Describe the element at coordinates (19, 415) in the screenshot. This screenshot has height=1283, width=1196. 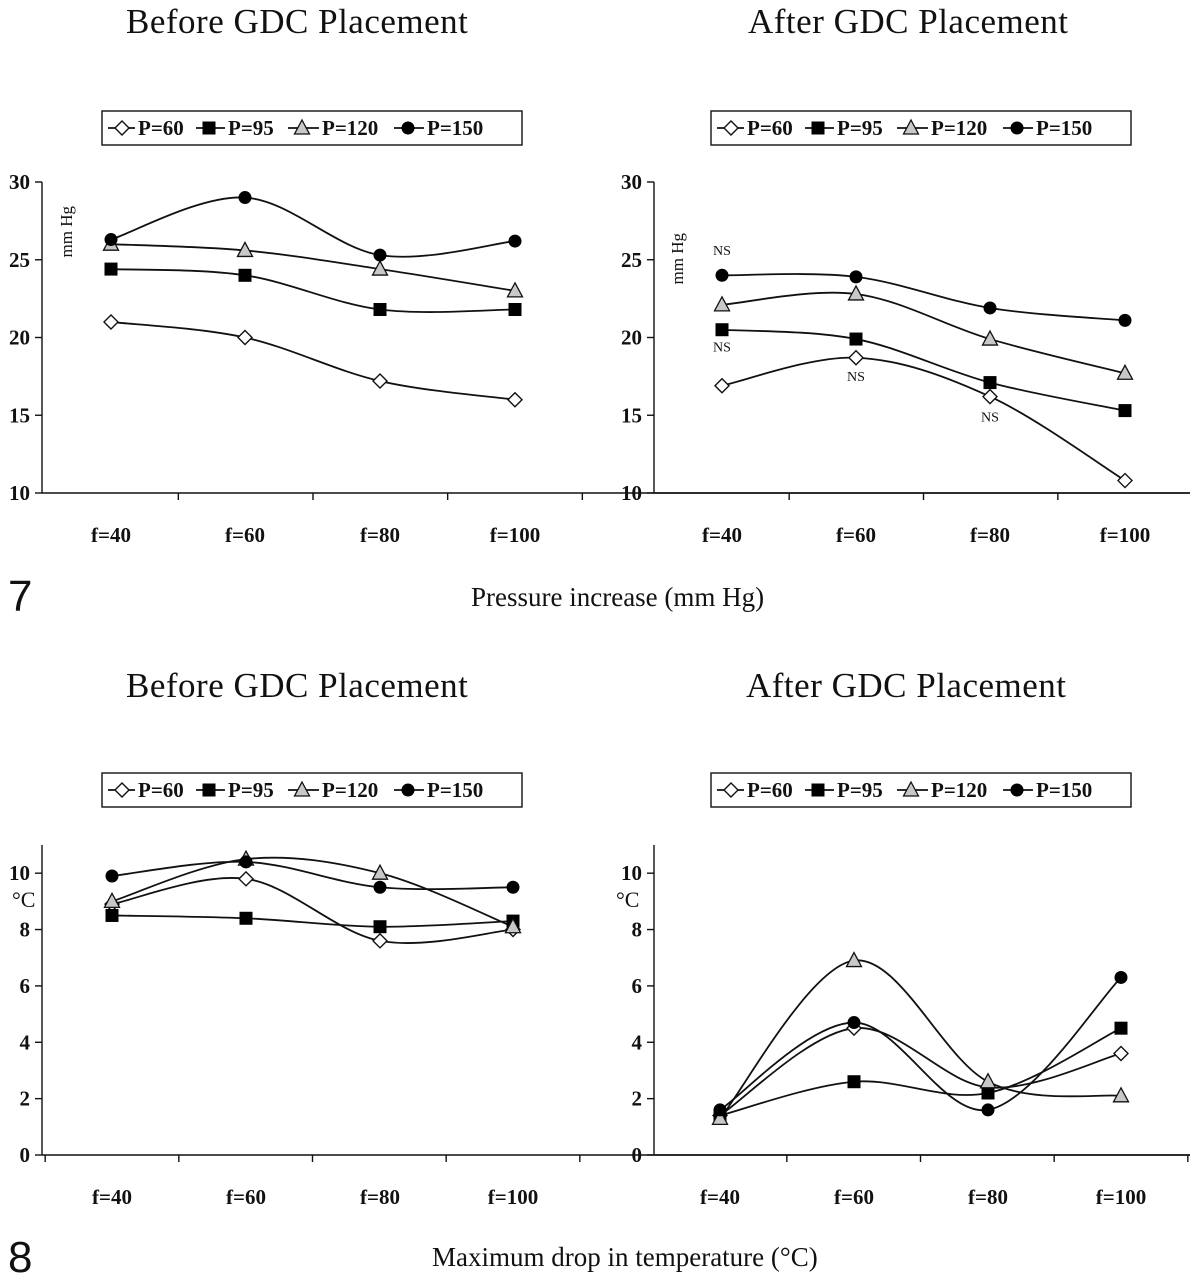
I see `y-tick-label: 15` at that location.